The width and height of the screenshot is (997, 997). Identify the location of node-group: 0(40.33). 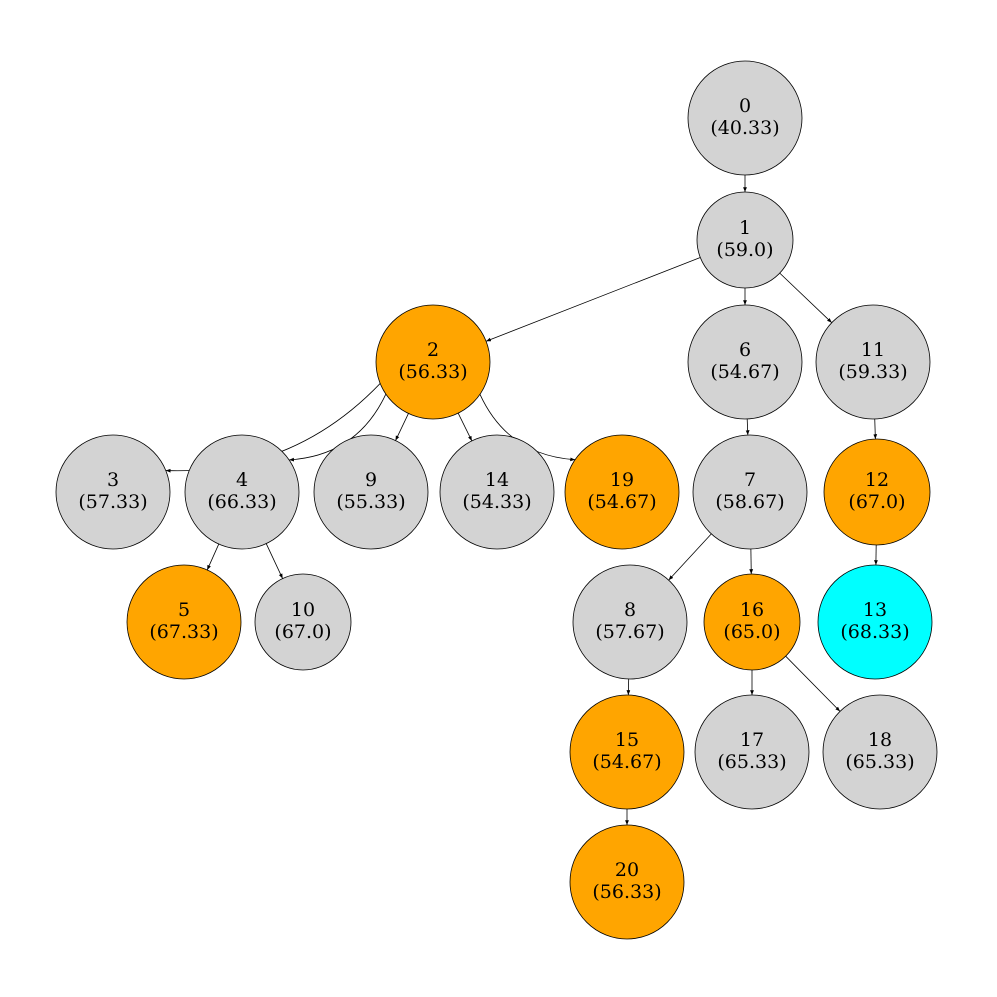
(745, 118).